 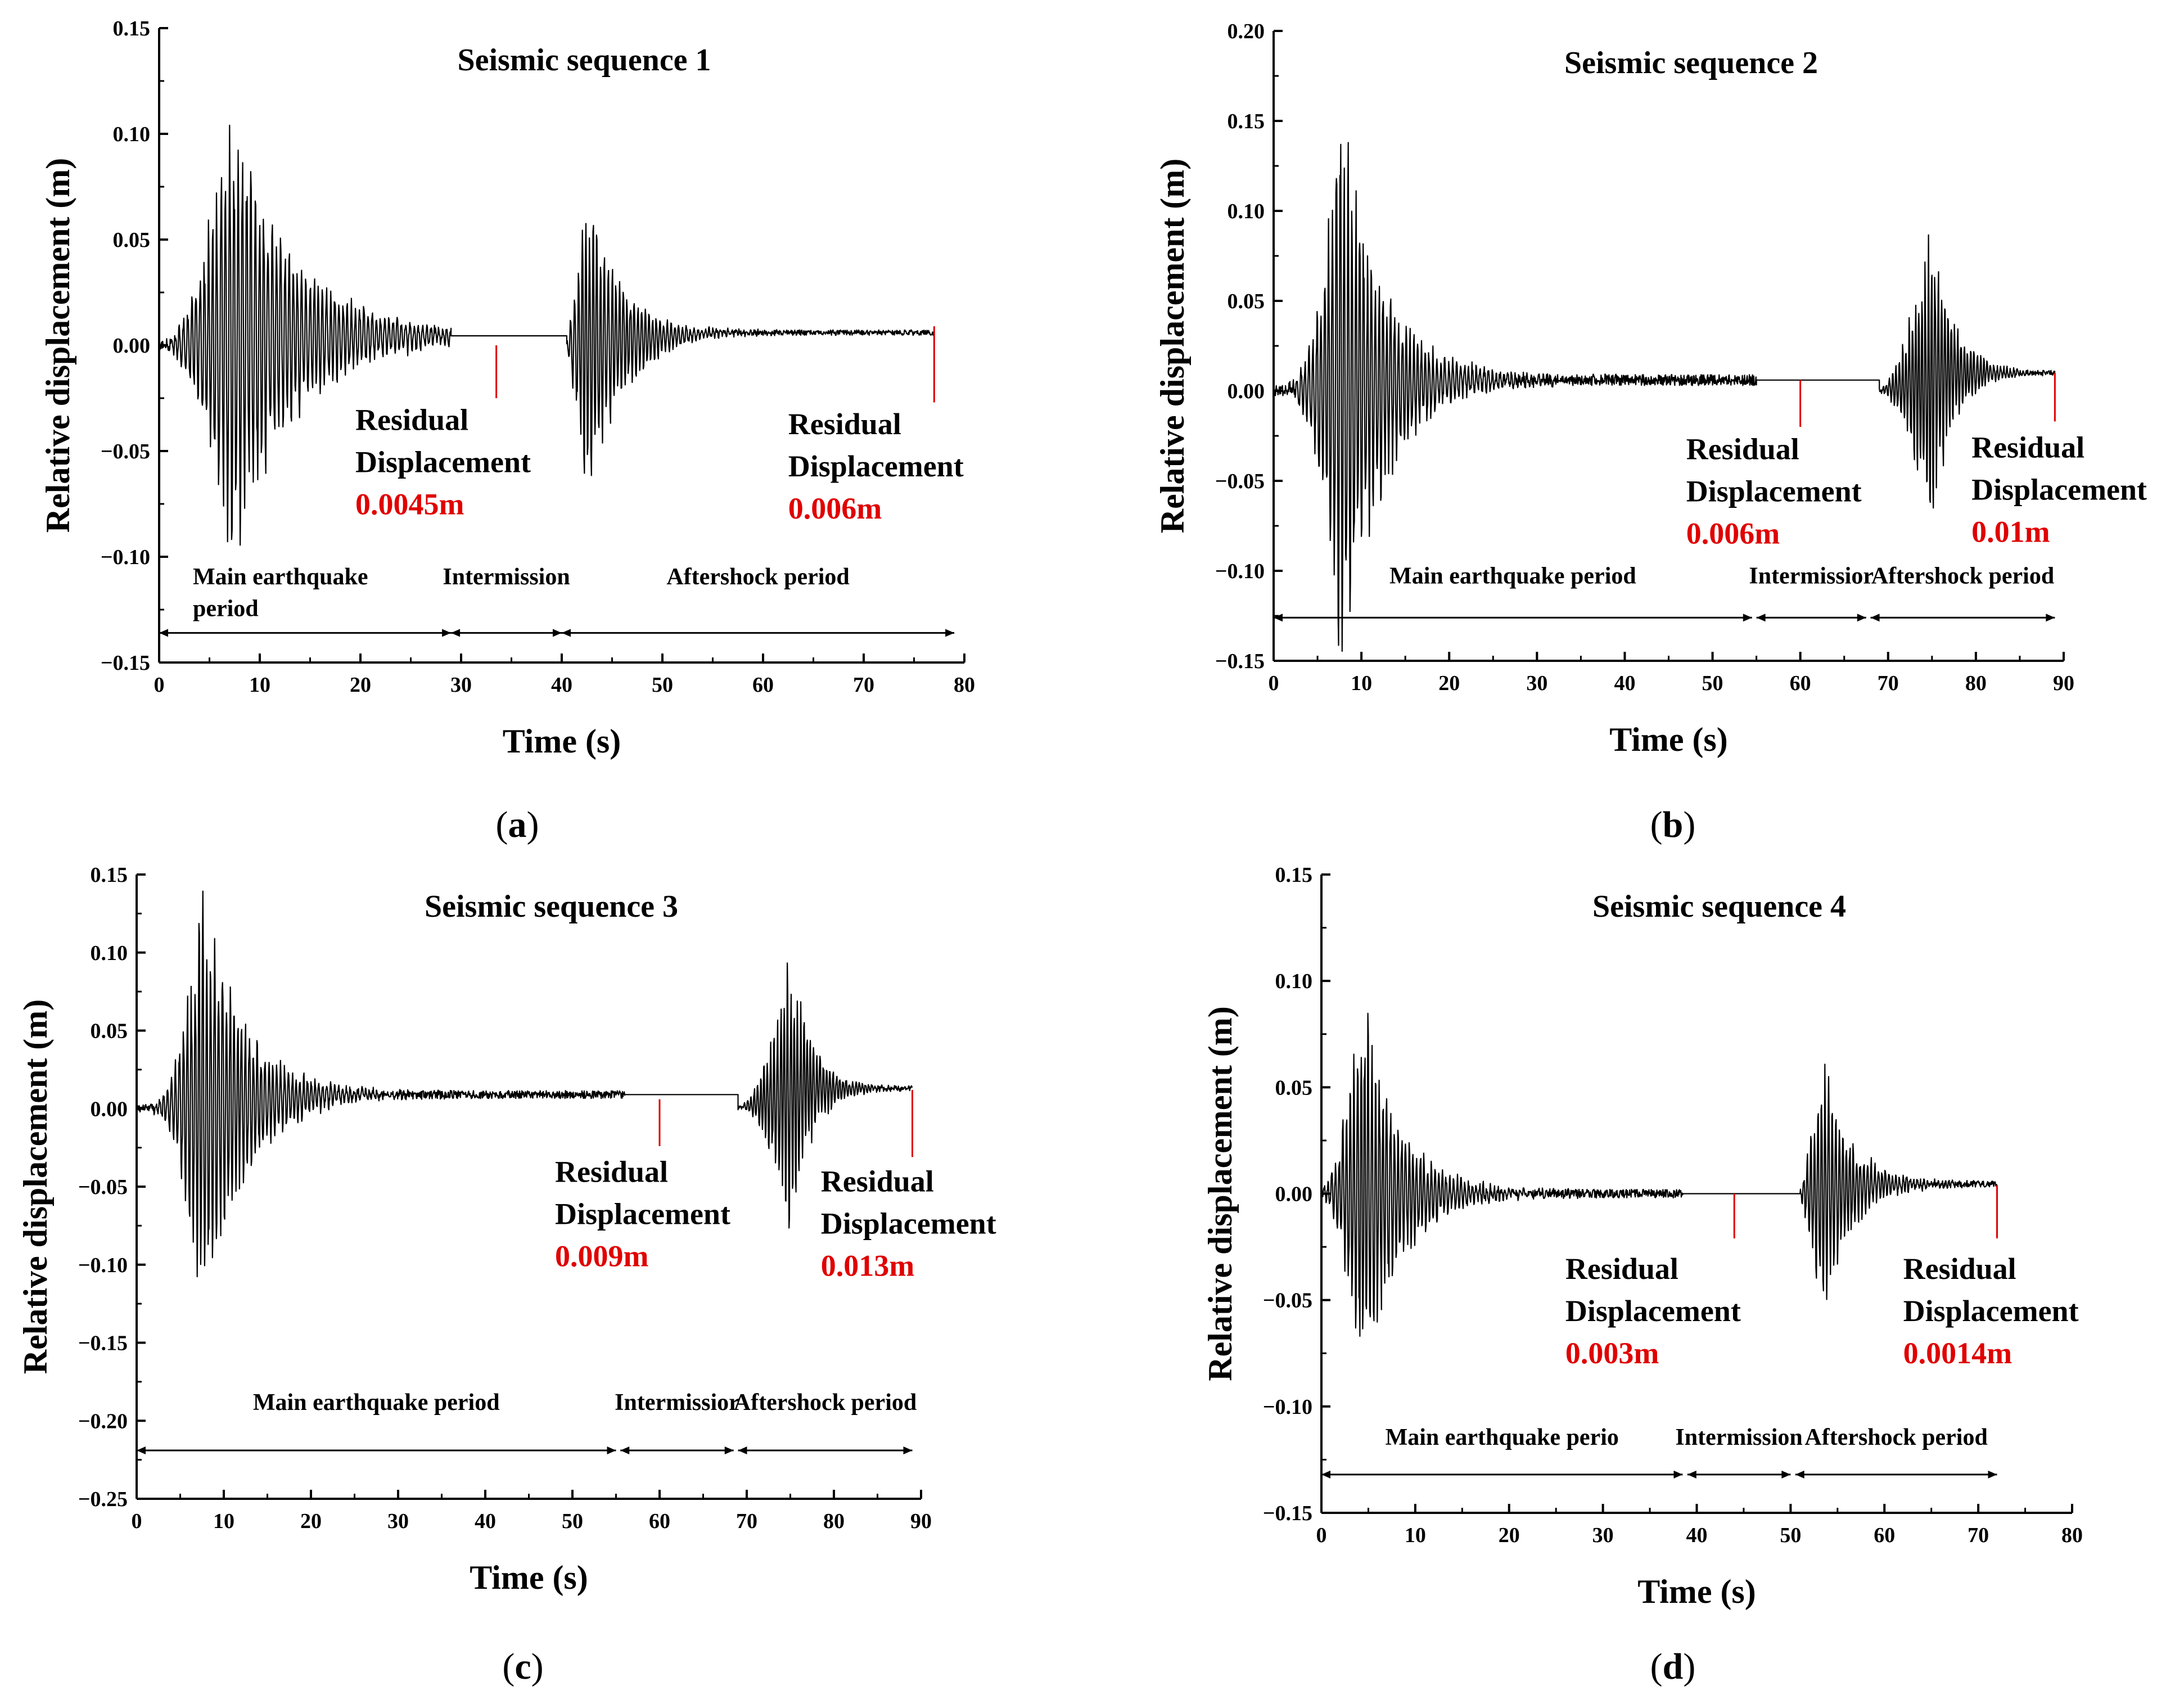 What do you see at coordinates (280, 577) in the screenshot?
I see `period-label: Main earthquake` at bounding box center [280, 577].